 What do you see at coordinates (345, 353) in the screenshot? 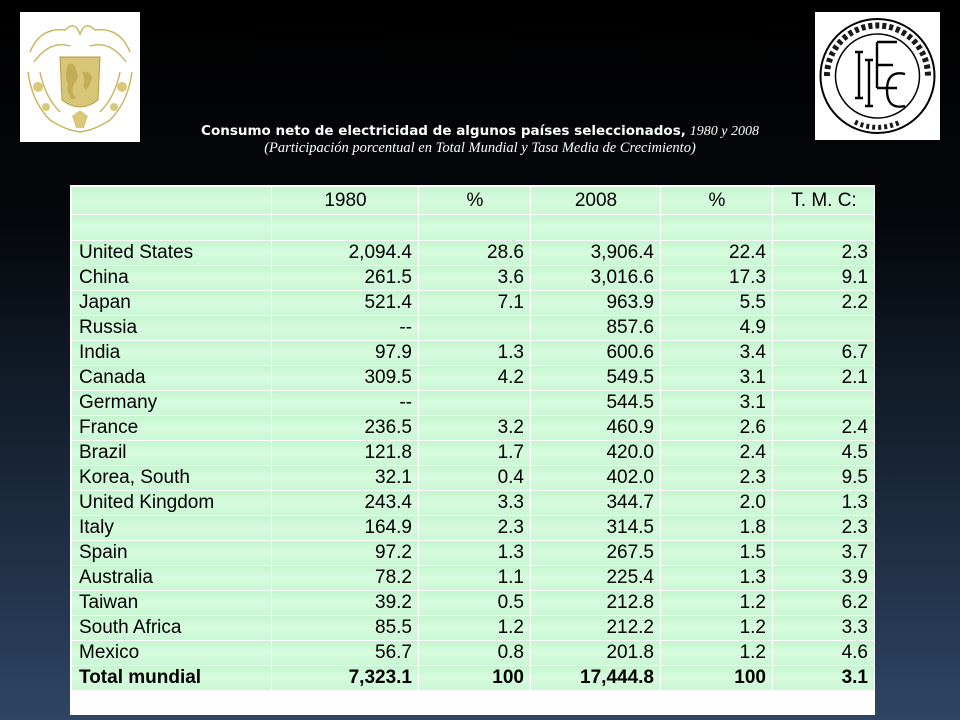
I see `value-cell: 97.9` at bounding box center [345, 353].